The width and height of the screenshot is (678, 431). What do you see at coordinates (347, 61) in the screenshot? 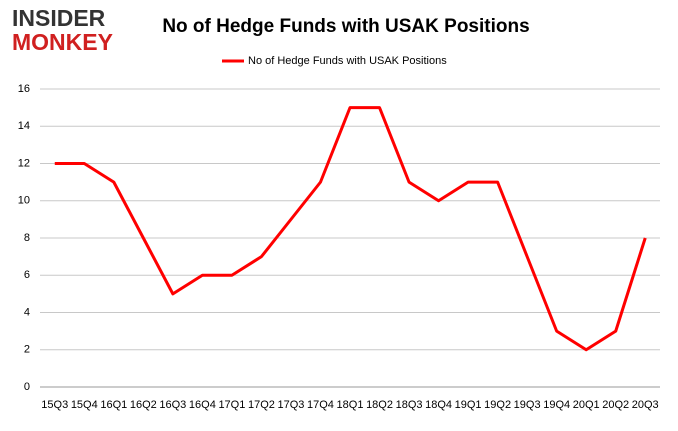
I see `legend-label: No of Hedge Funds with USAK Positions` at bounding box center [347, 61].